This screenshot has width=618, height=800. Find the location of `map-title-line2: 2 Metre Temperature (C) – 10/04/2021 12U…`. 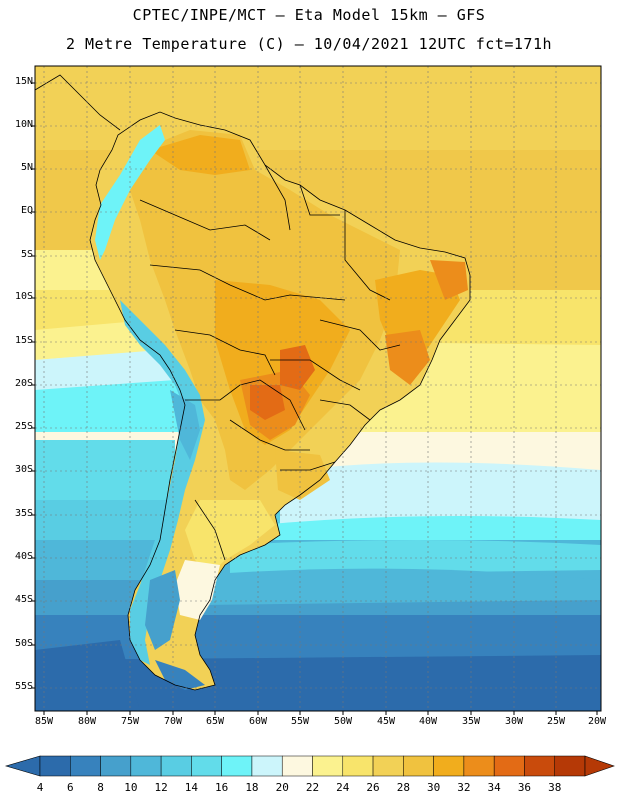

map-title-line2: 2 Metre Temperature (C) – 10/04/2021 12U… is located at coordinates (309, 44).